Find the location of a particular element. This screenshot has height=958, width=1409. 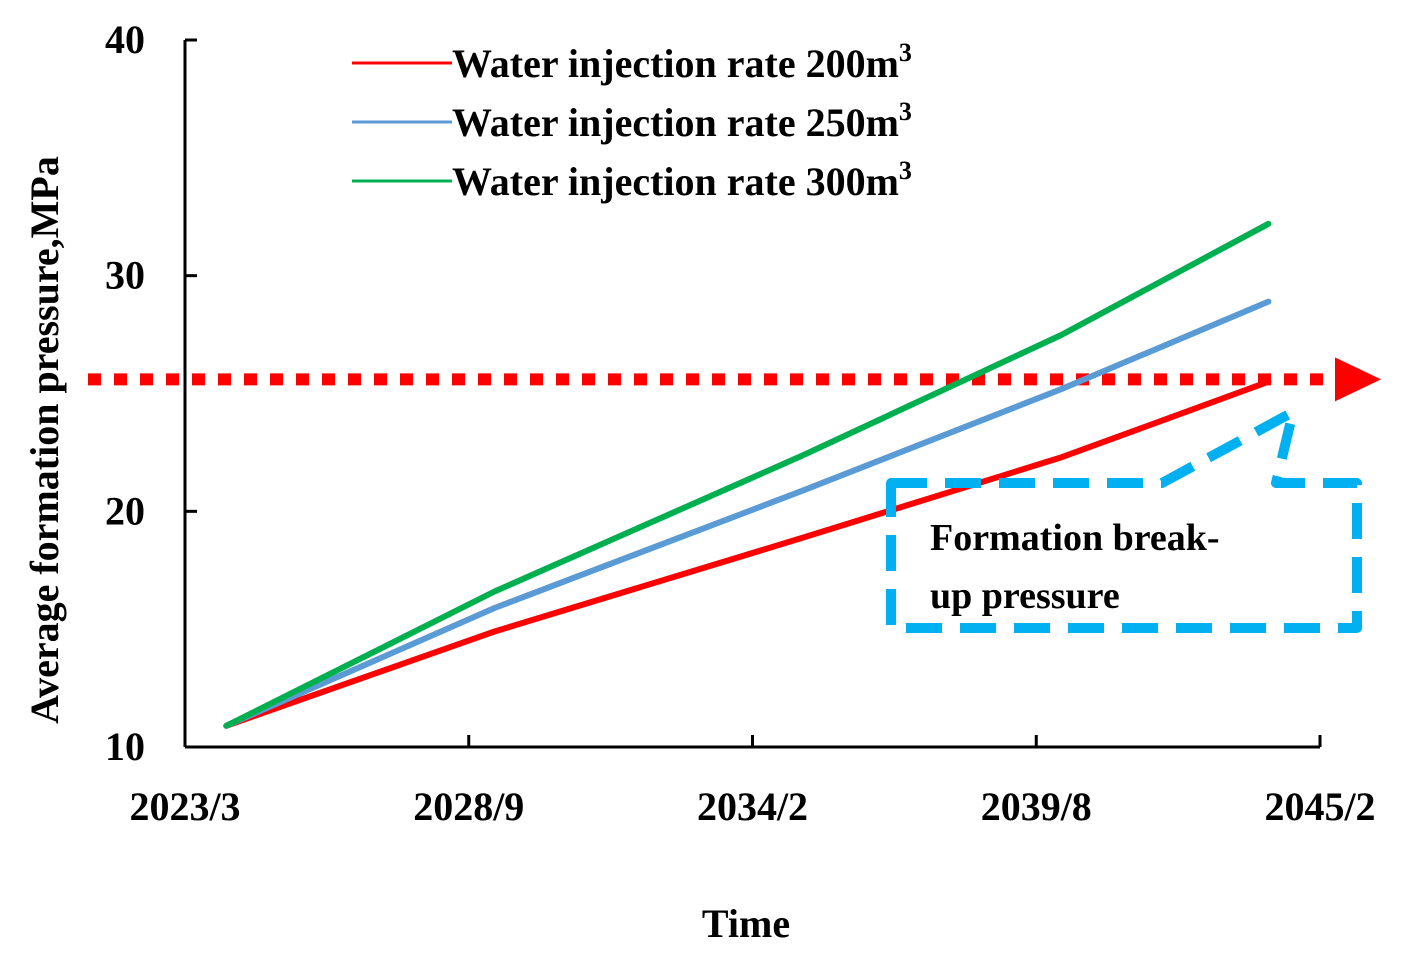

y-tick-label: 10 is located at coordinates (125, 746).